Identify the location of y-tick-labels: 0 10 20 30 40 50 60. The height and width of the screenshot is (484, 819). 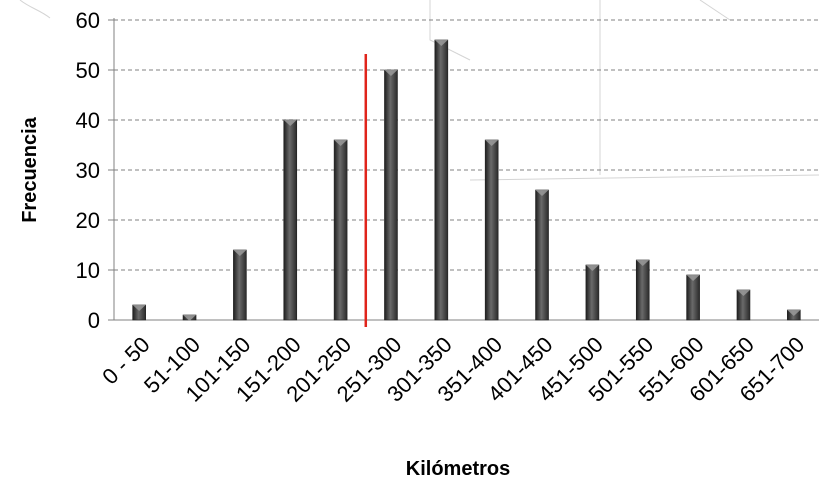
(88, 170).